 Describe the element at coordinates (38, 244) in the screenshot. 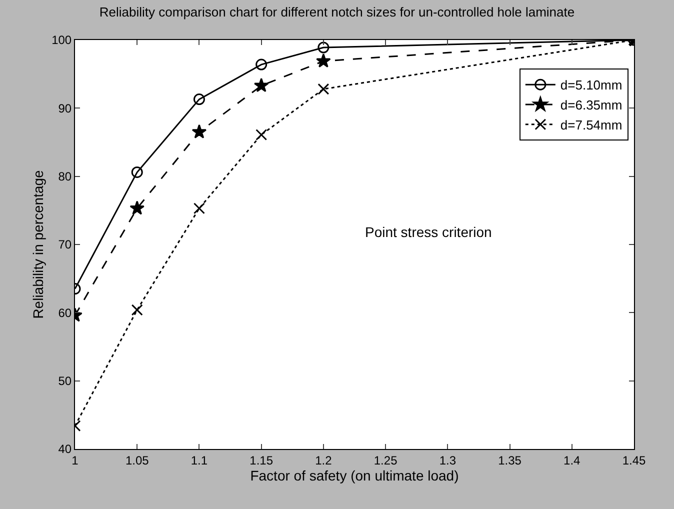

I see `y-axis-title: Reliability in percentage` at that location.